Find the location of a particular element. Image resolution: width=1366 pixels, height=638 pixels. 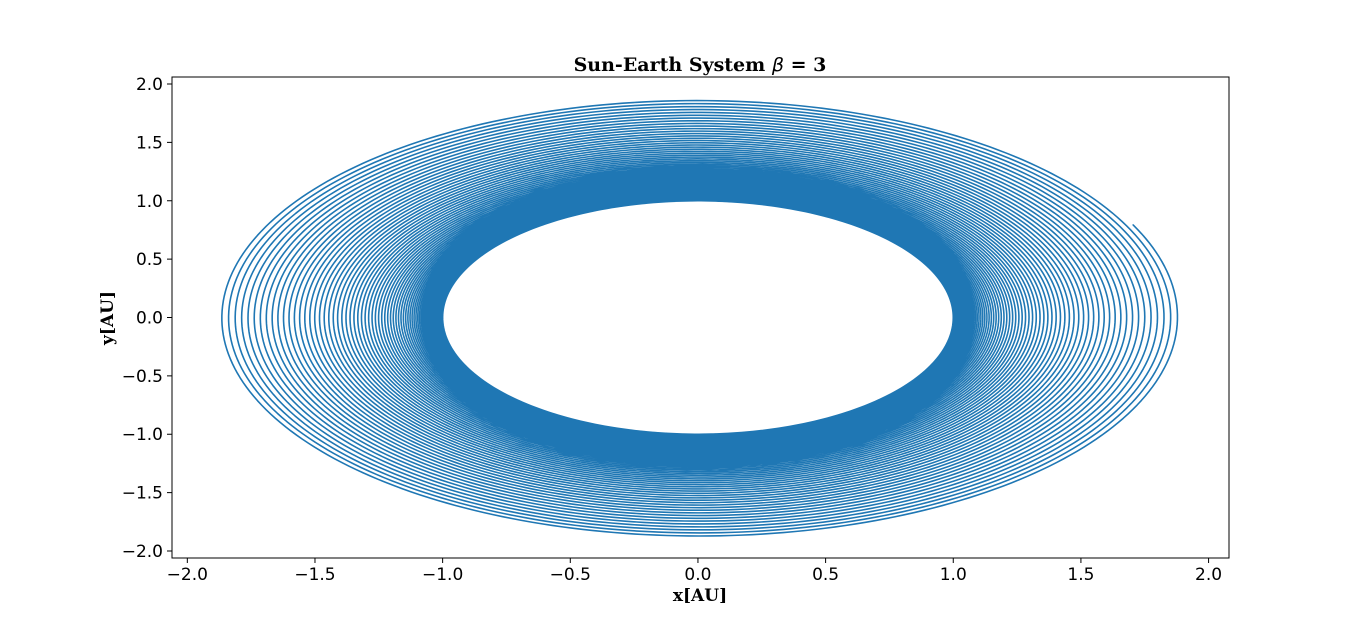

x-tick-label: −0.5 is located at coordinates (570, 575).